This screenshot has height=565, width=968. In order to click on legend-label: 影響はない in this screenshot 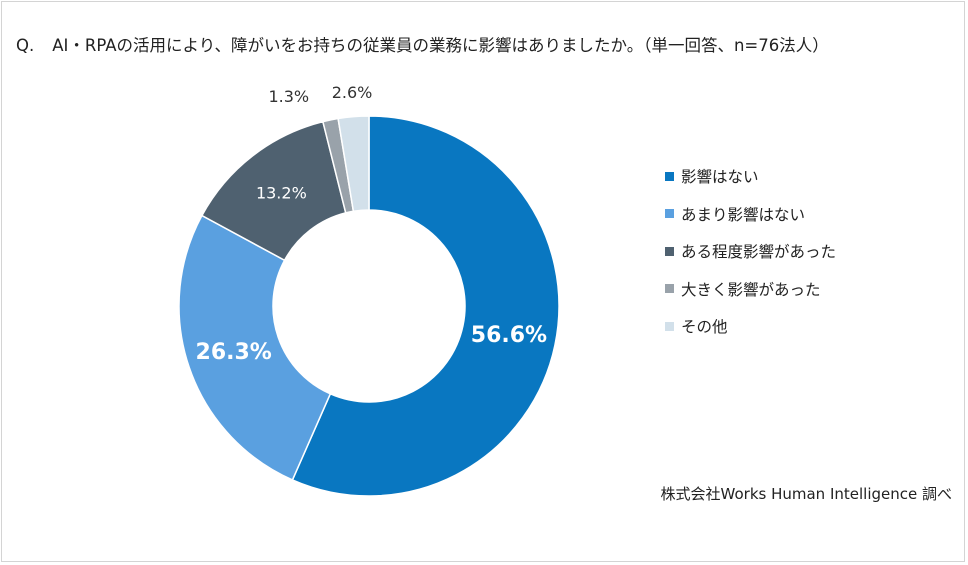, I will do `click(720, 177)`.